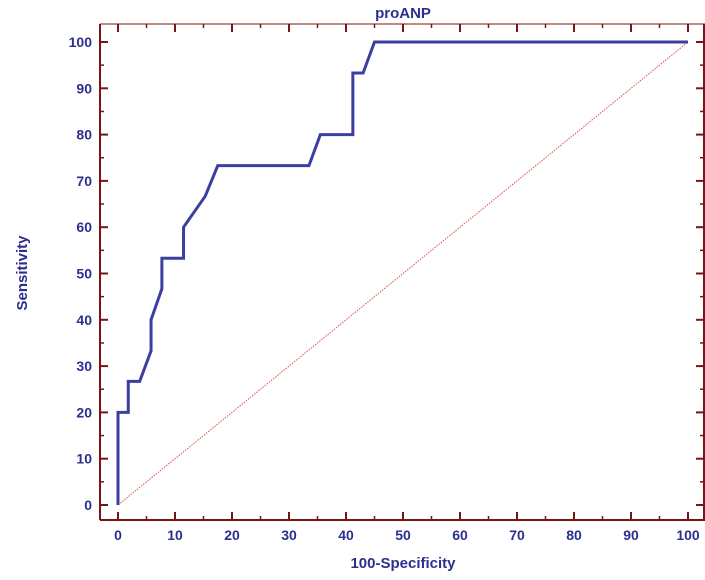 This screenshot has width=705, height=580. I want to click on x-tick-label: 40, so click(346, 535).